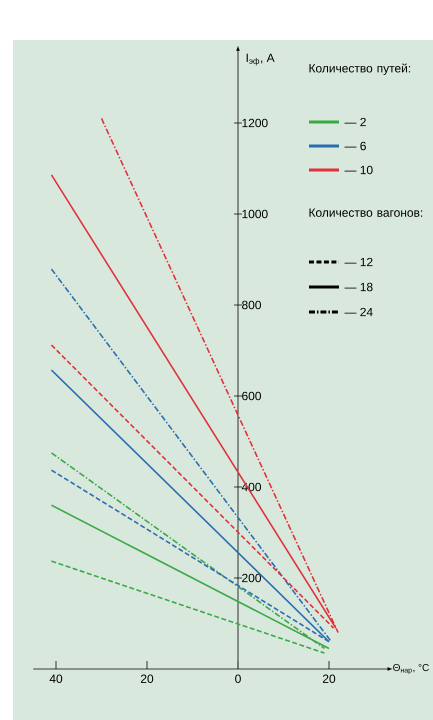  Describe the element at coordinates (358, 287) in the screenshot. I see `annotation: — 18` at that location.